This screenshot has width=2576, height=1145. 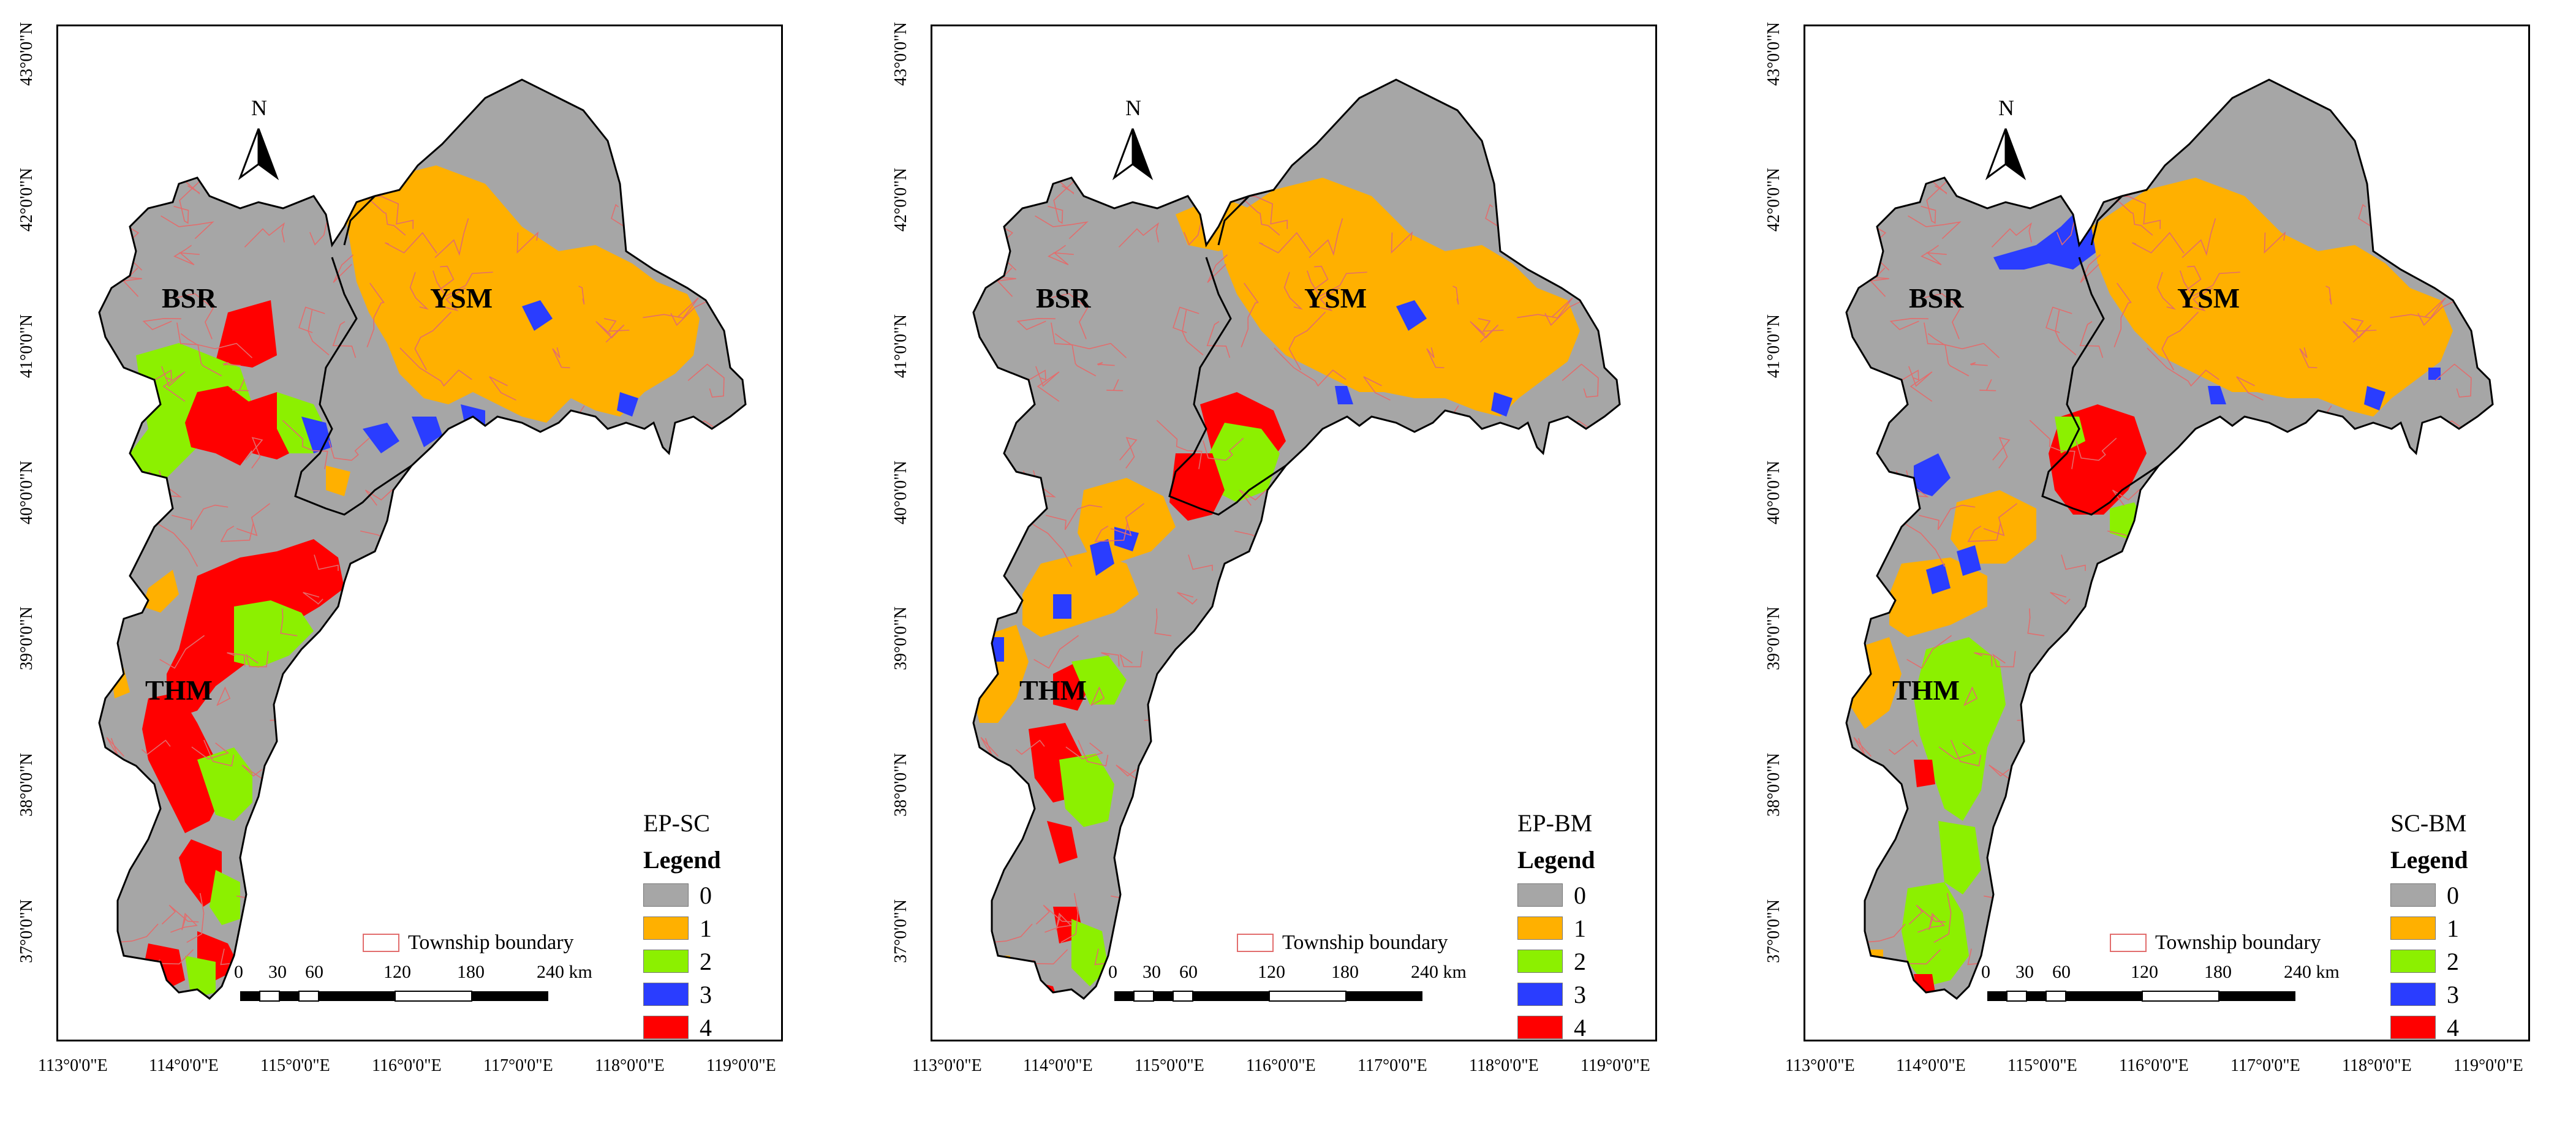 What do you see at coordinates (1188, 972) in the screenshot?
I see `scale-bar-label: 60` at bounding box center [1188, 972].